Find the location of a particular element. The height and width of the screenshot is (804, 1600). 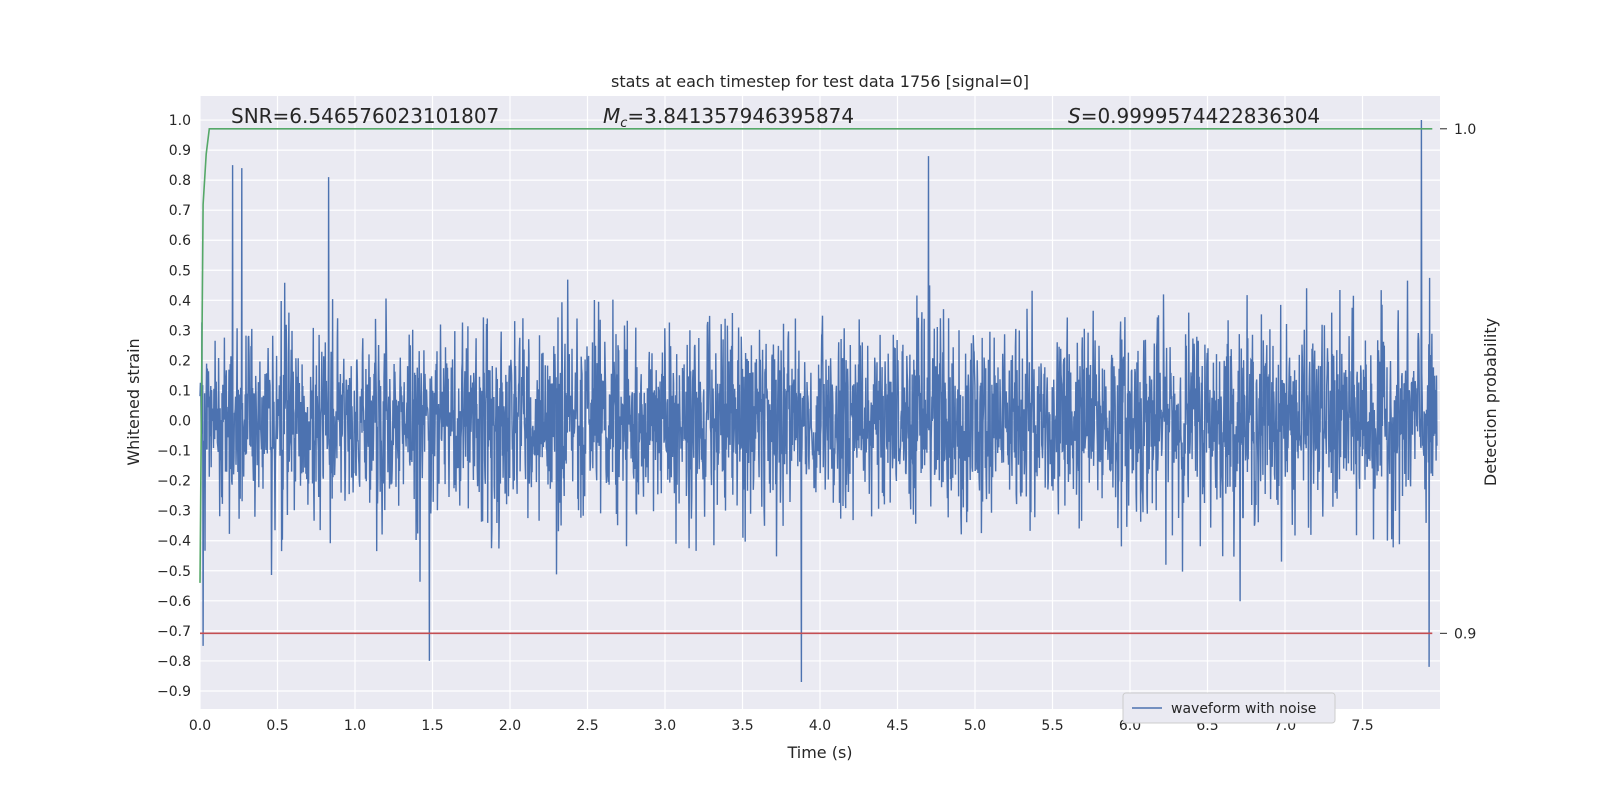

y-tick-label: −0.6 is located at coordinates (174, 602).